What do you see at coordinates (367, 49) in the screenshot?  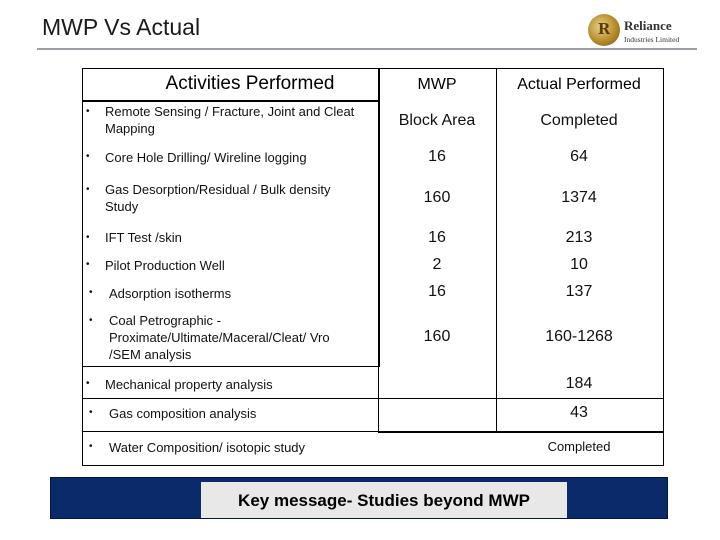 I see `title-divider` at bounding box center [367, 49].